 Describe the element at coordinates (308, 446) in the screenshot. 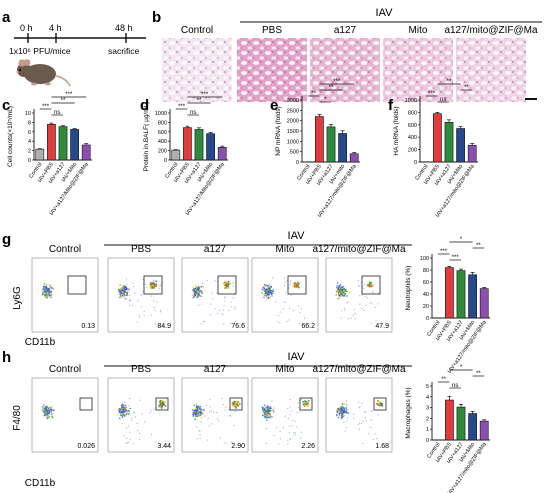

I see `flow-gate-value: 2.26` at that location.